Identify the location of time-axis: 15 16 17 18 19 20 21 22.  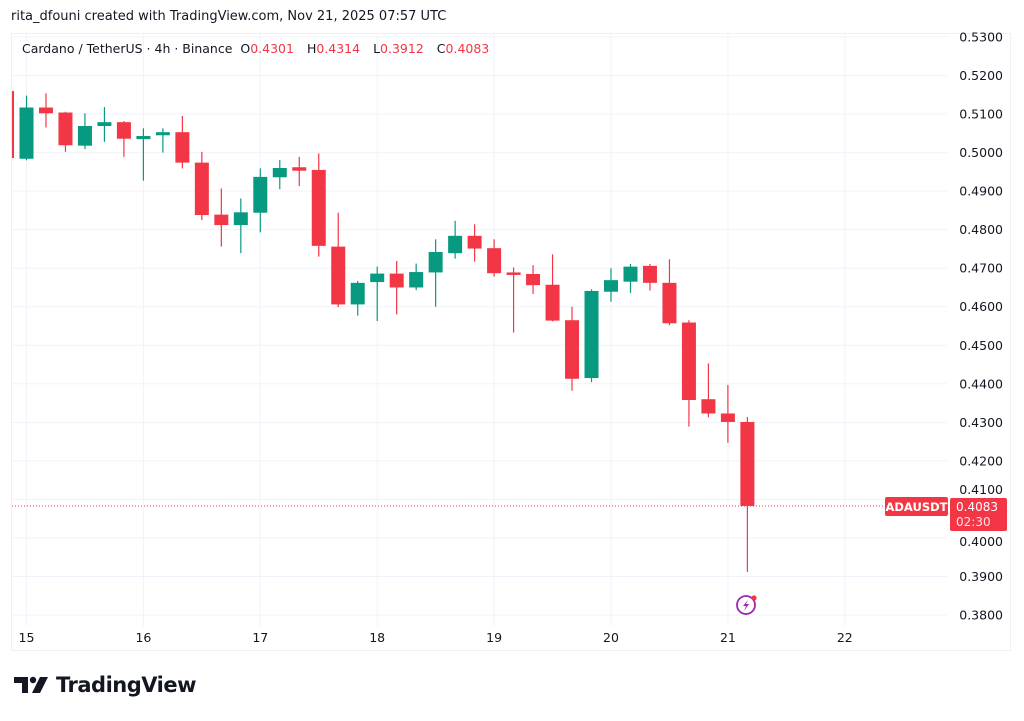
(436, 637).